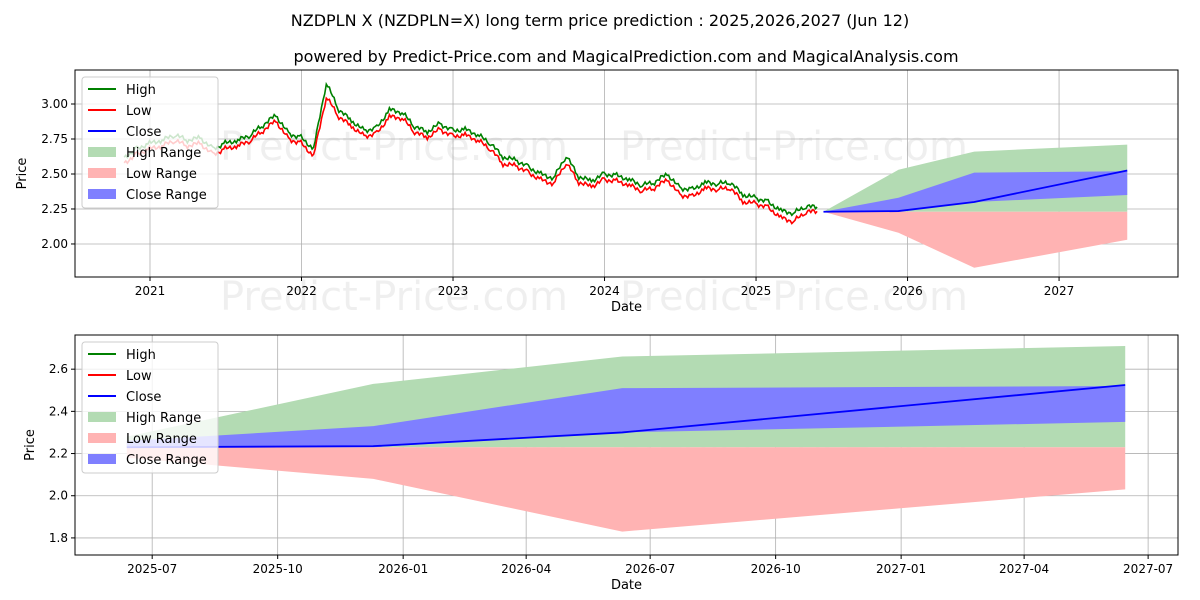 This screenshot has height=600, width=1200. What do you see at coordinates (526, 569) in the screenshot?
I see `x-tick-label: 2026-04` at bounding box center [526, 569].